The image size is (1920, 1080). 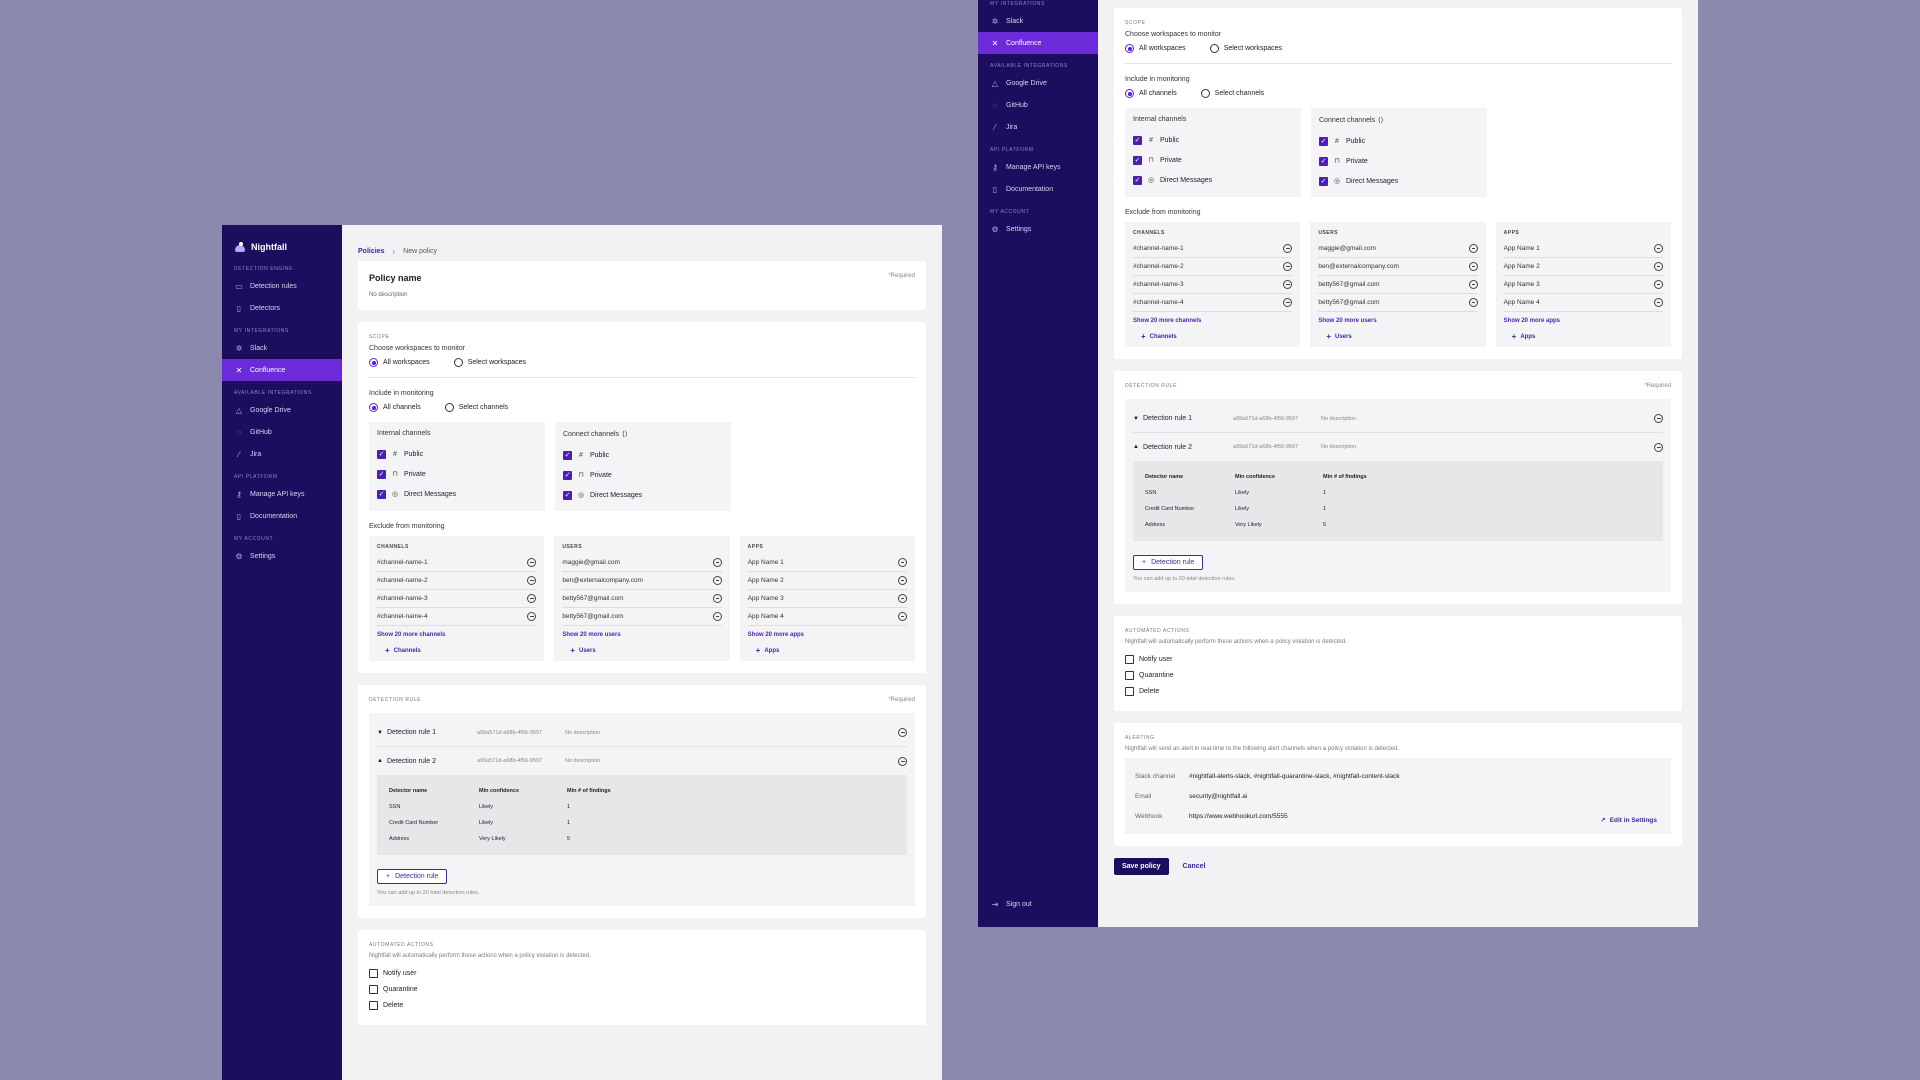 I want to click on edit-in-settings-link: ↗ Edit in Settings, so click(x=1628, y=820).